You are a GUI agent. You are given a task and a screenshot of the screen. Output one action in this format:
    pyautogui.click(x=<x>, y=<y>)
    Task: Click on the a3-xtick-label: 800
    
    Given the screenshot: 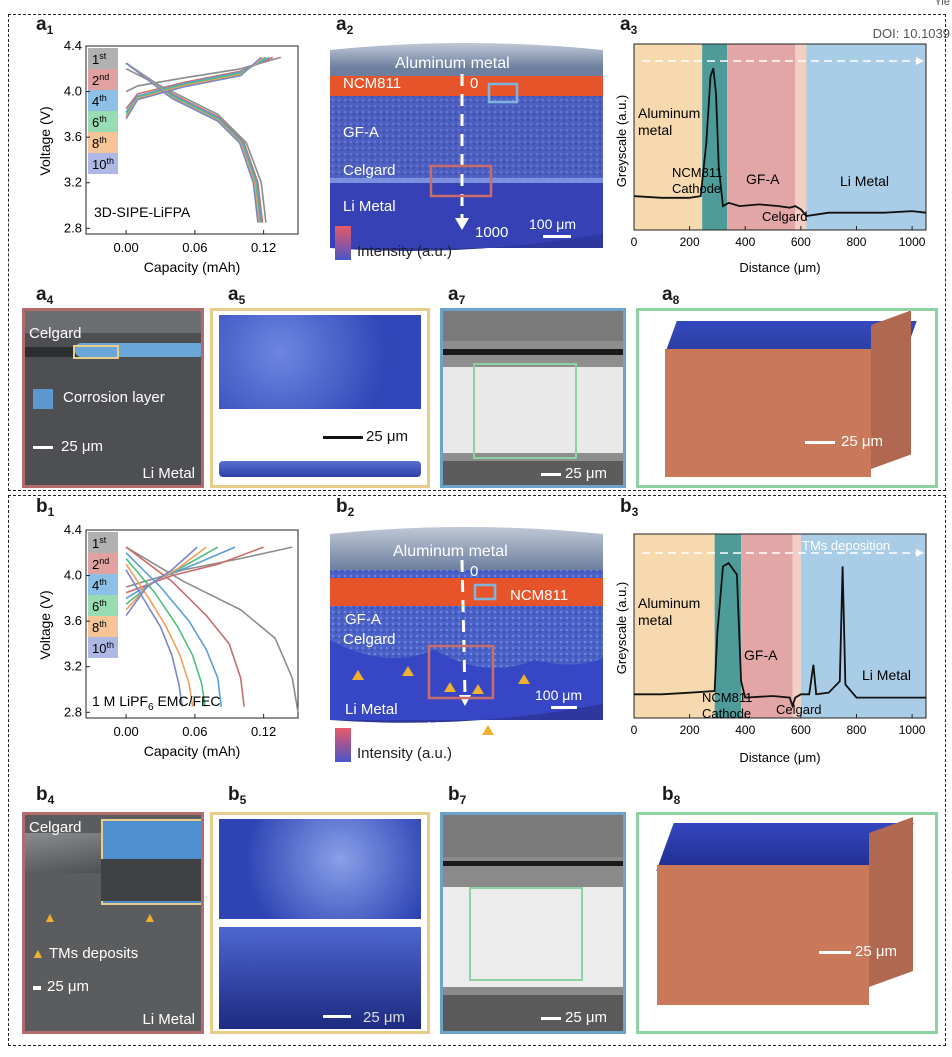 What is the action you would take?
    pyautogui.click(x=856, y=242)
    